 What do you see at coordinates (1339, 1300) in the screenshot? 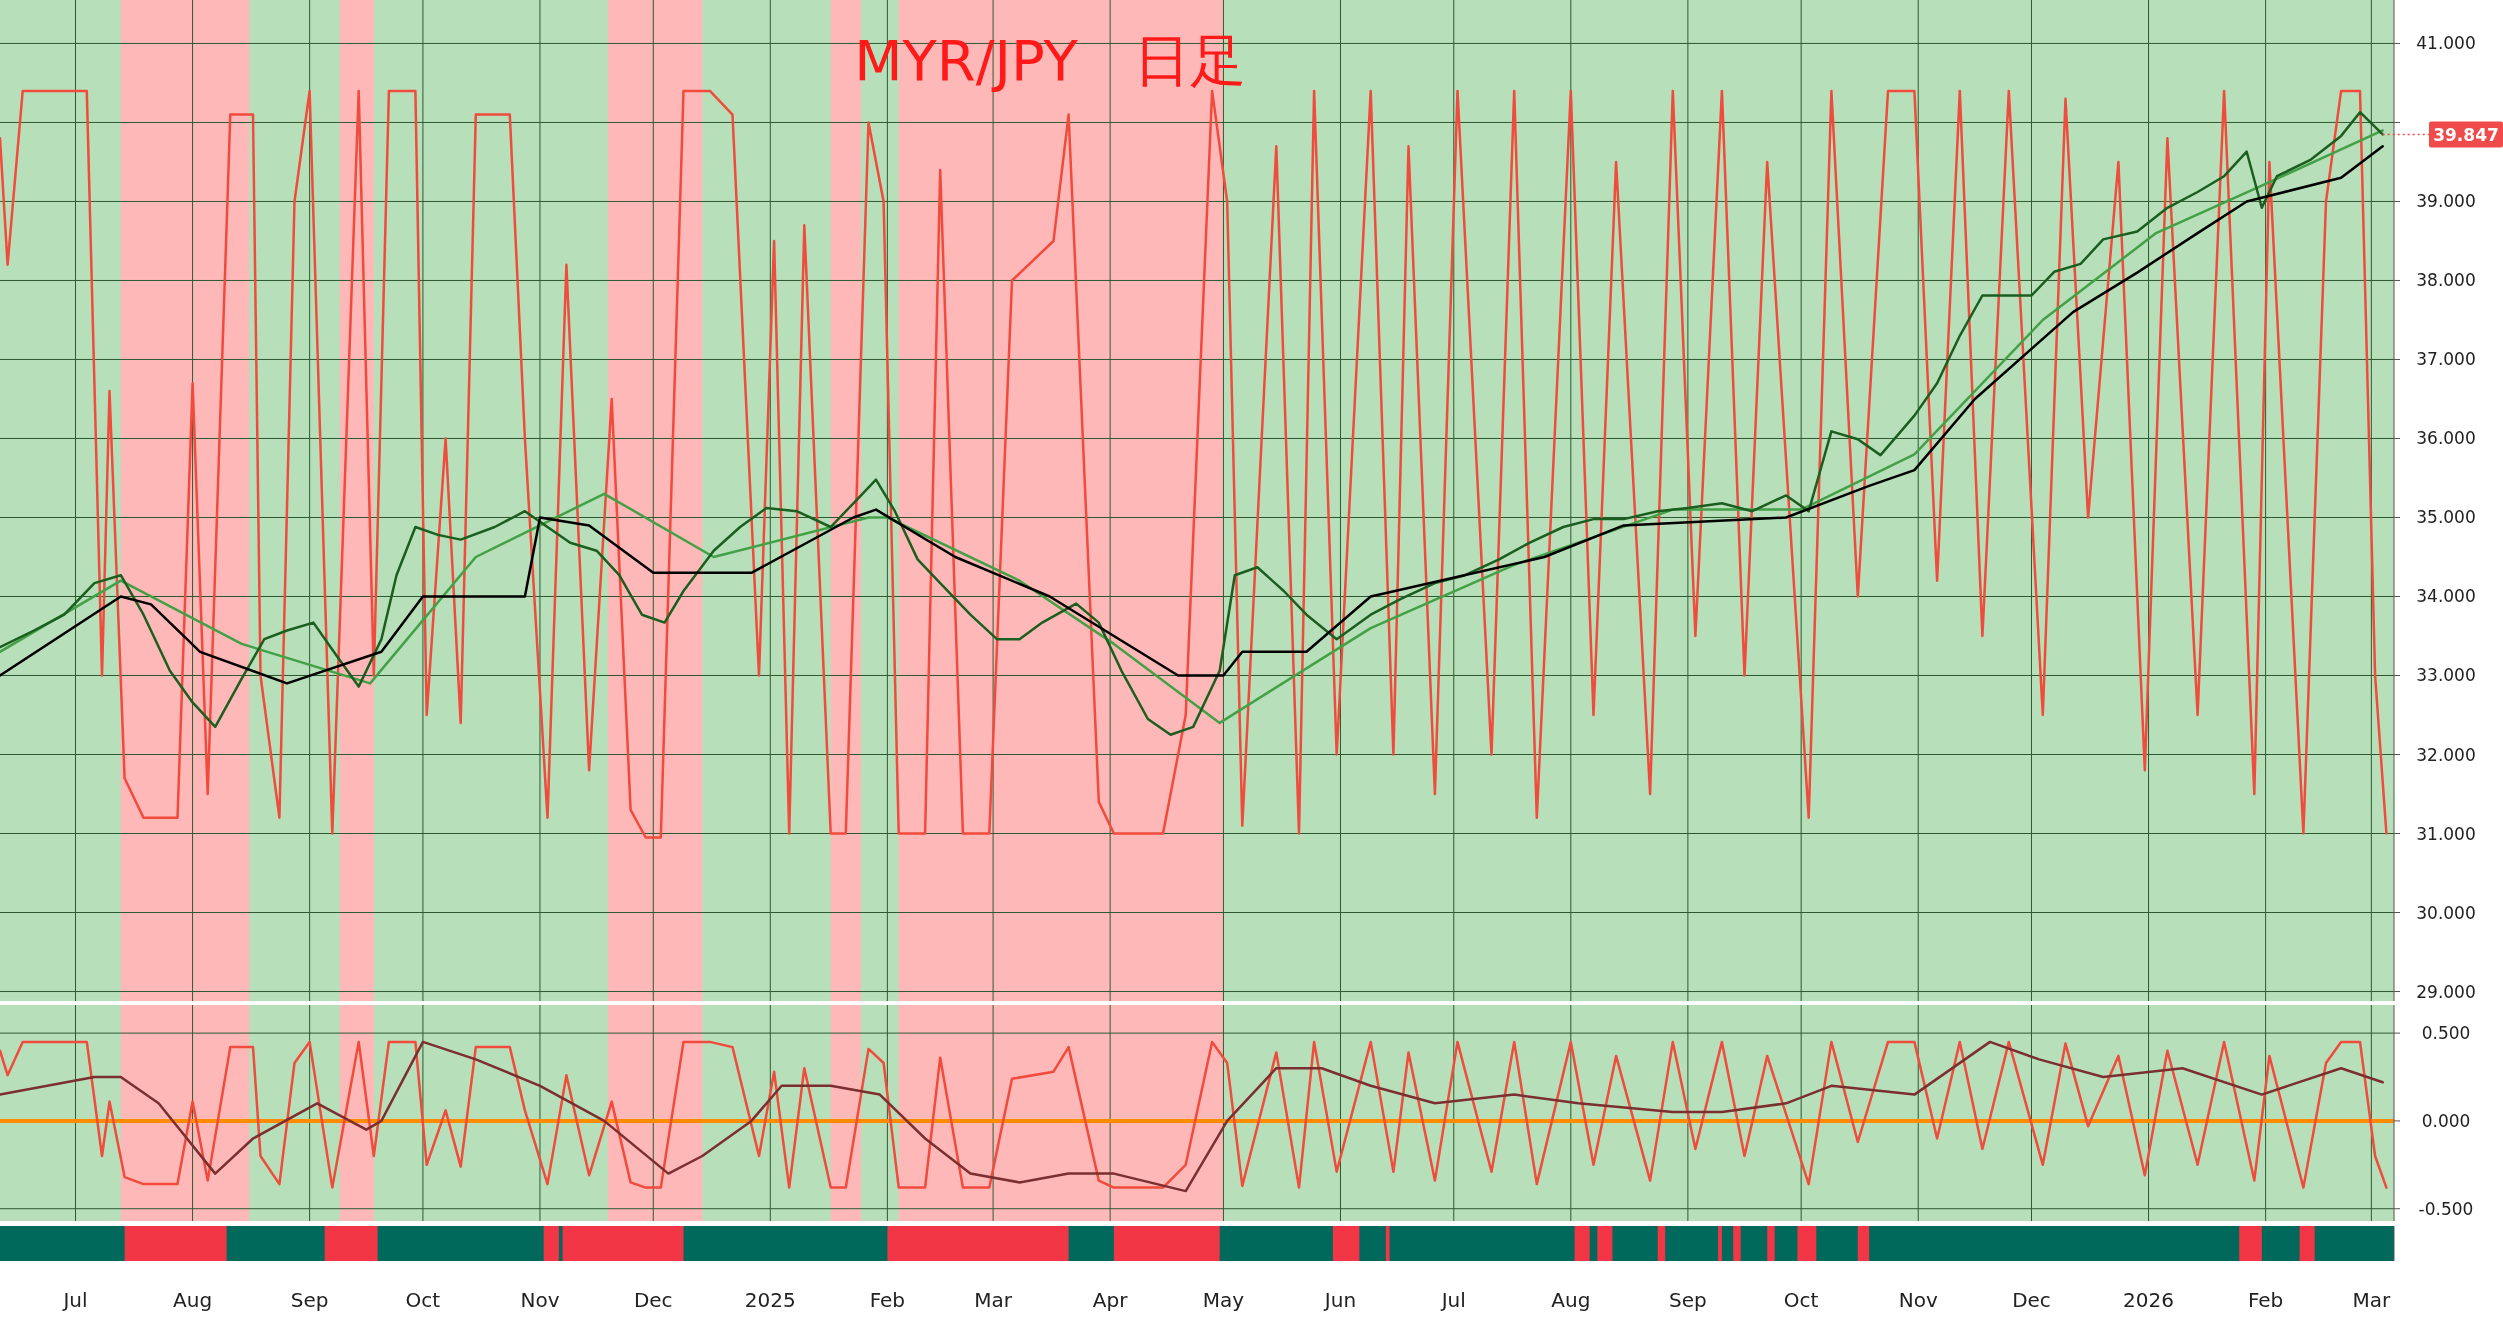
I see `x-tick-label: Jun` at bounding box center [1339, 1300].